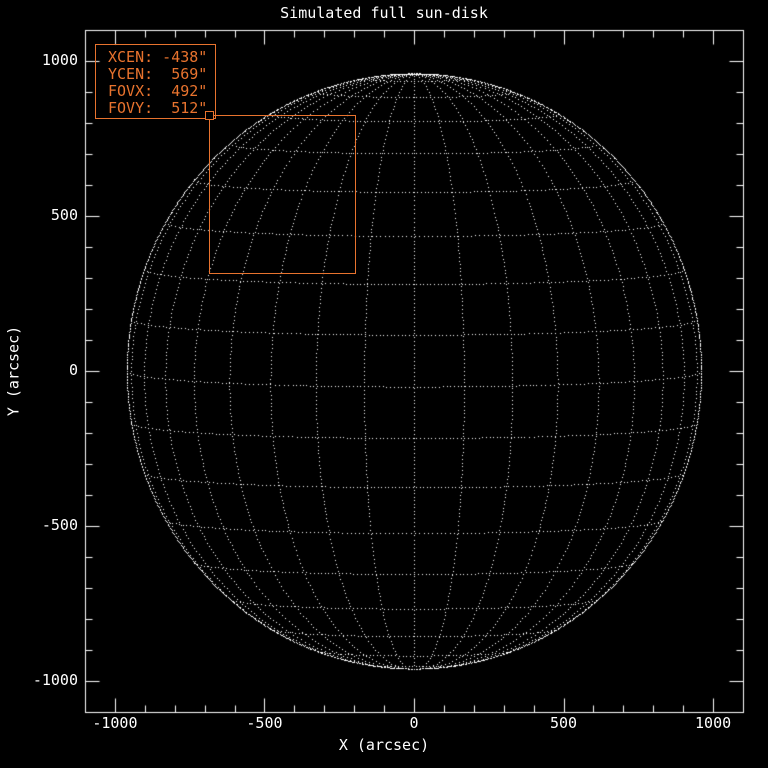 This screenshot has height=768, width=768. I want to click on fov-rect, so click(280, 192).